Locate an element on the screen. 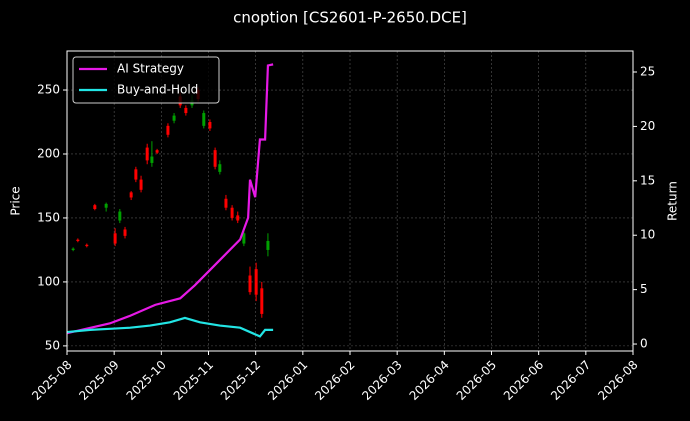 Image resolution: width=690 pixels, height=421 pixels. x-tick-label: 2025-08 is located at coordinates (51, 380).